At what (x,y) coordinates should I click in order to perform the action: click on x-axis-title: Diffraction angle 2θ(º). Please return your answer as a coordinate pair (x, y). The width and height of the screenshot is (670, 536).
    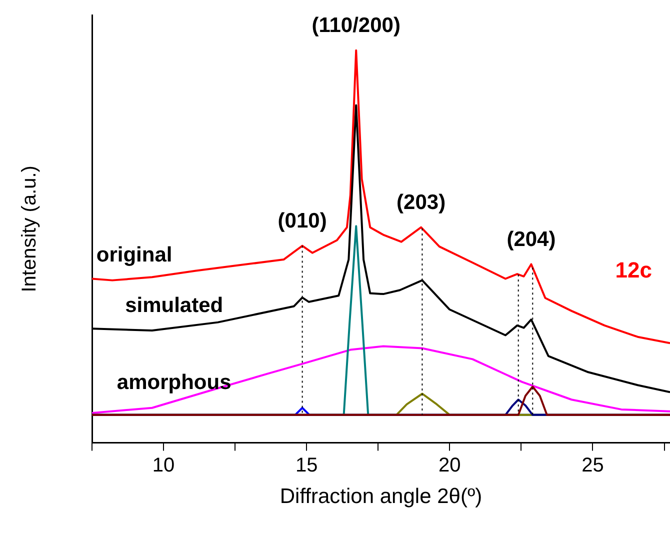
    Looking at the image, I should click on (381, 496).